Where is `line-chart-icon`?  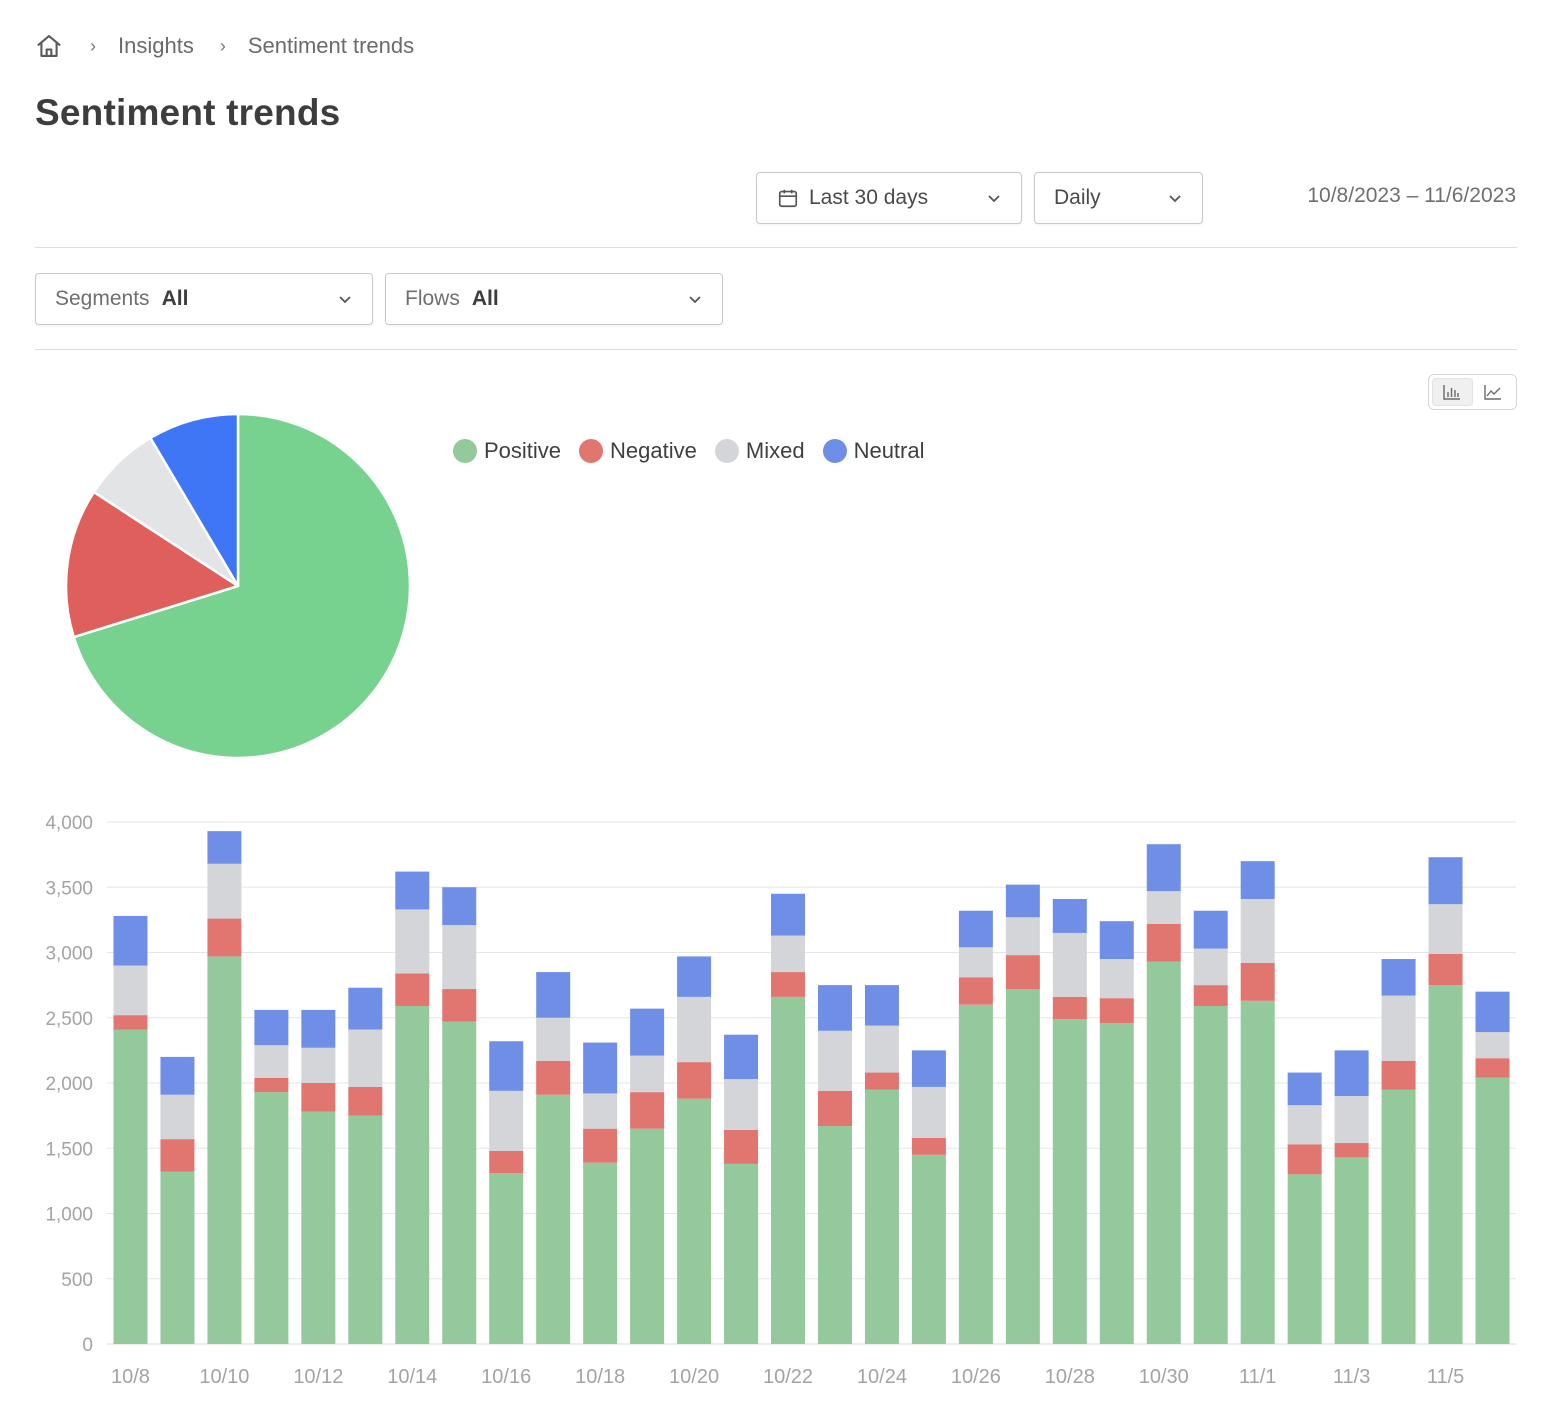
line-chart-icon is located at coordinates (1493, 392).